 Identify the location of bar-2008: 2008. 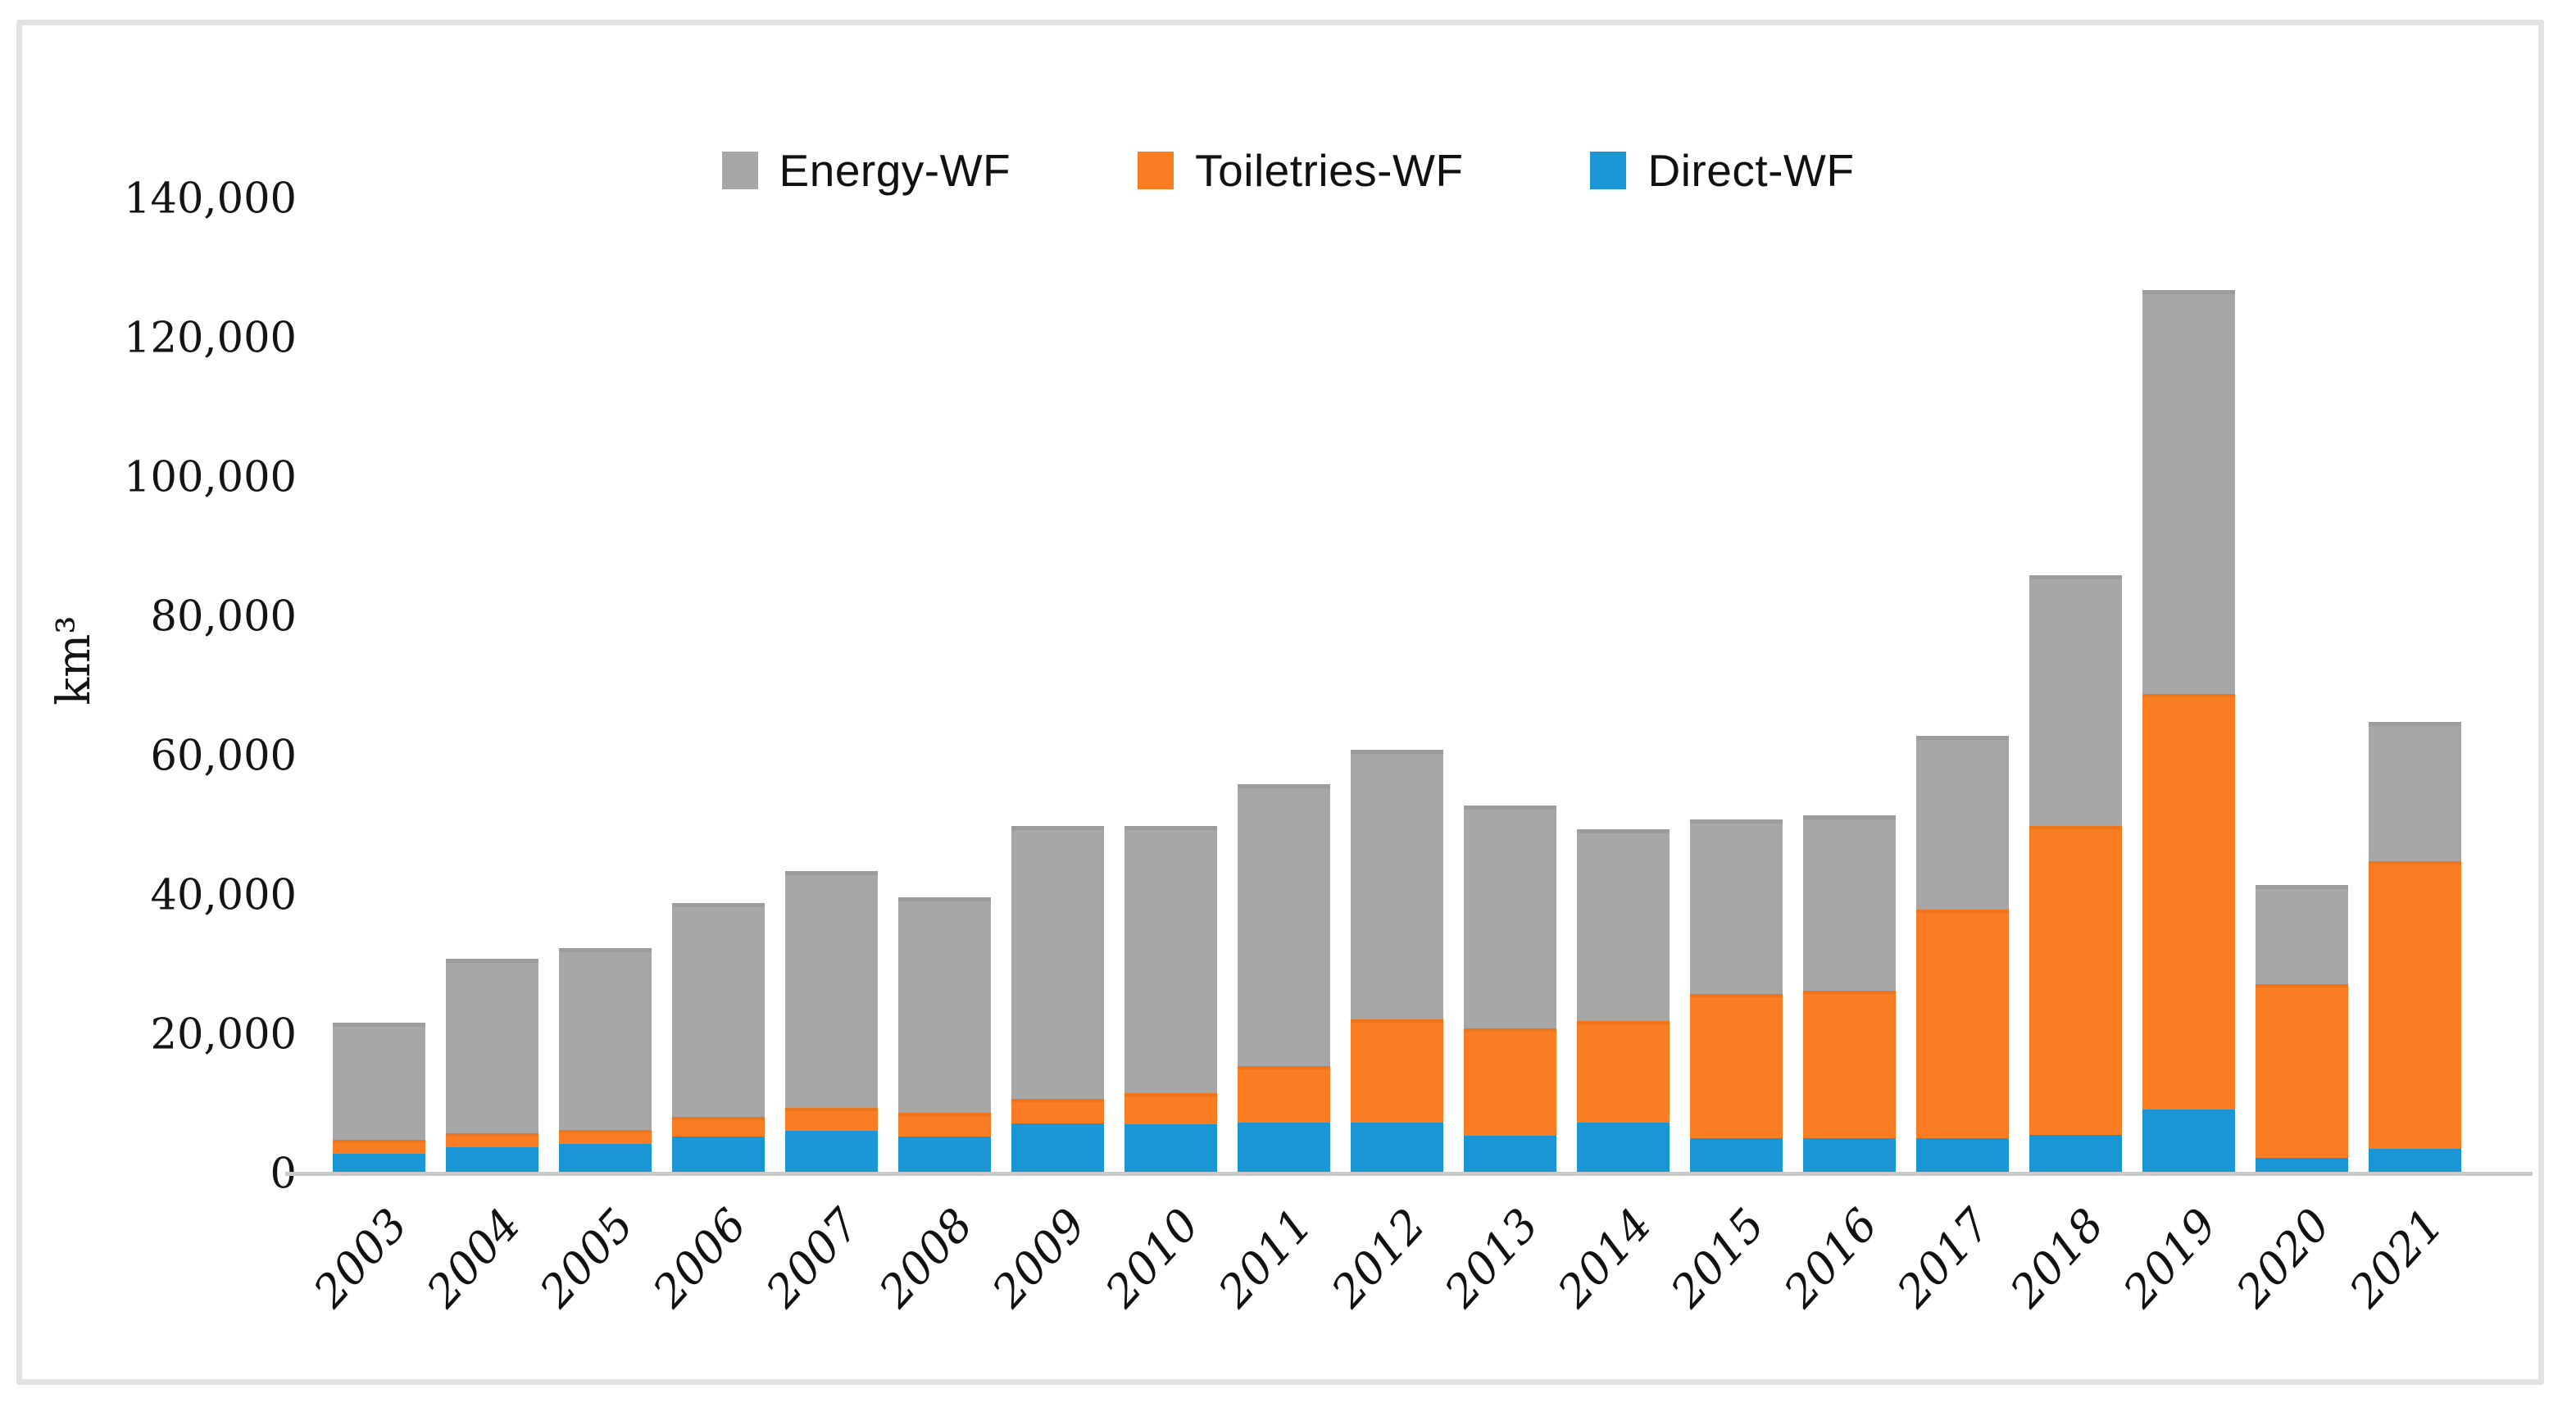
(930, 1107).